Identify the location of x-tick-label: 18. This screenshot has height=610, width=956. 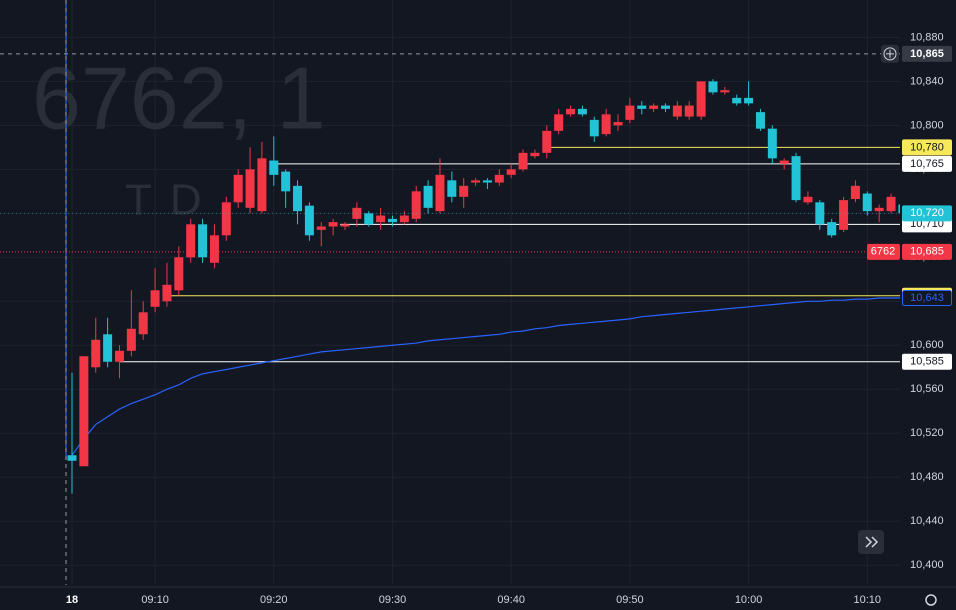
(72, 600).